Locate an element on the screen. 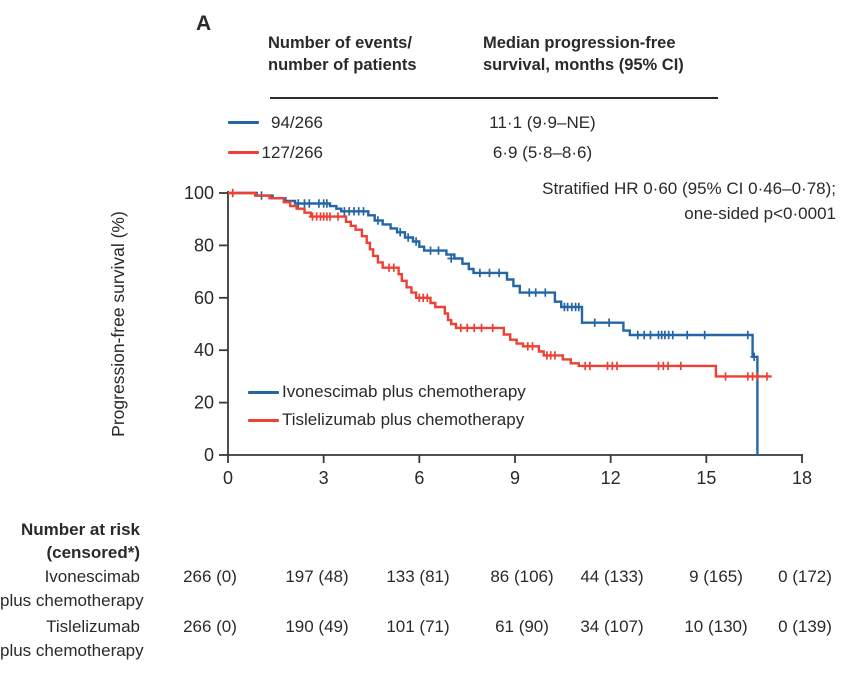 This screenshot has width=858, height=684. at-risk-cell: 86 (106) is located at coordinates (522, 576).